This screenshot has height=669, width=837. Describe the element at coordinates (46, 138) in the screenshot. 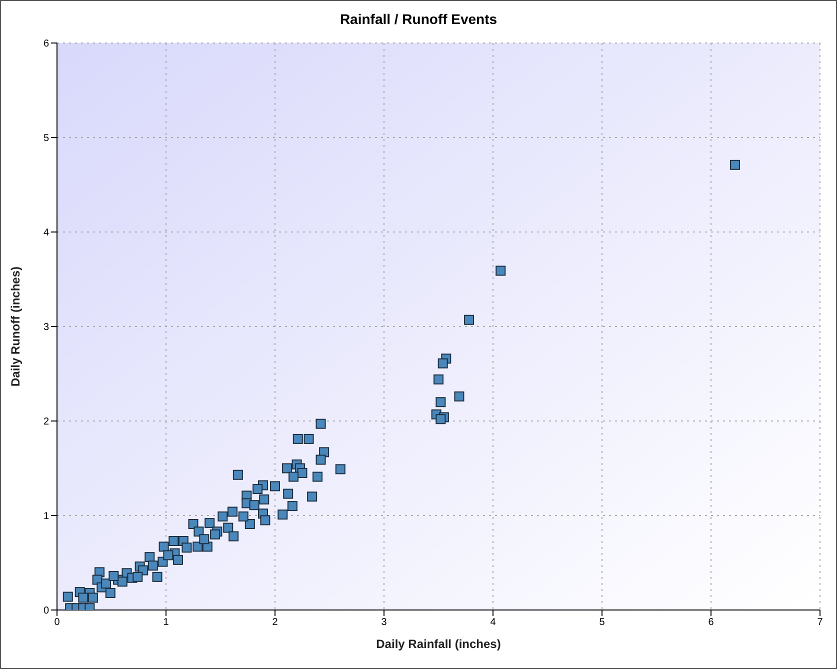

I see `y-tick-label: 5` at that location.